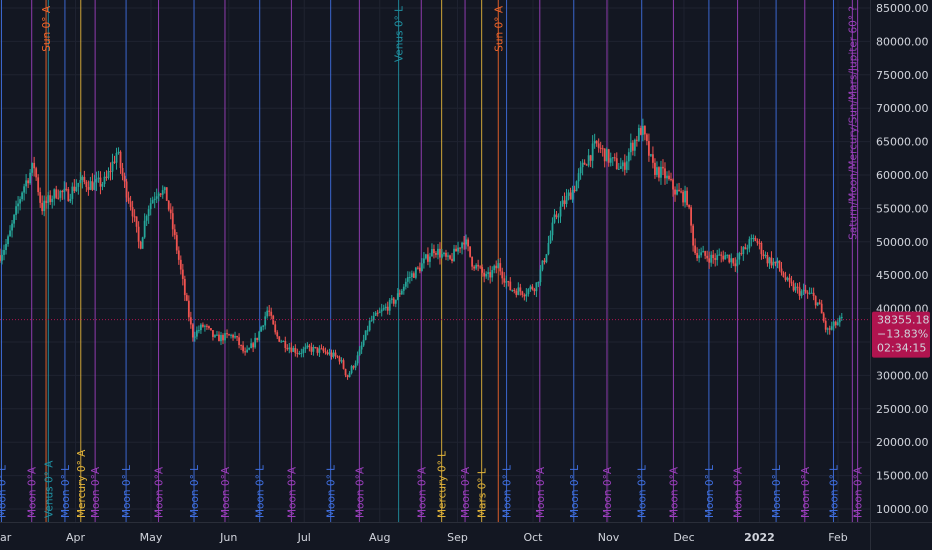 Image resolution: width=932 pixels, height=550 pixels. Describe the element at coordinates (575, 491) in the screenshot. I see `astro-label: Moon 0° L` at that location.